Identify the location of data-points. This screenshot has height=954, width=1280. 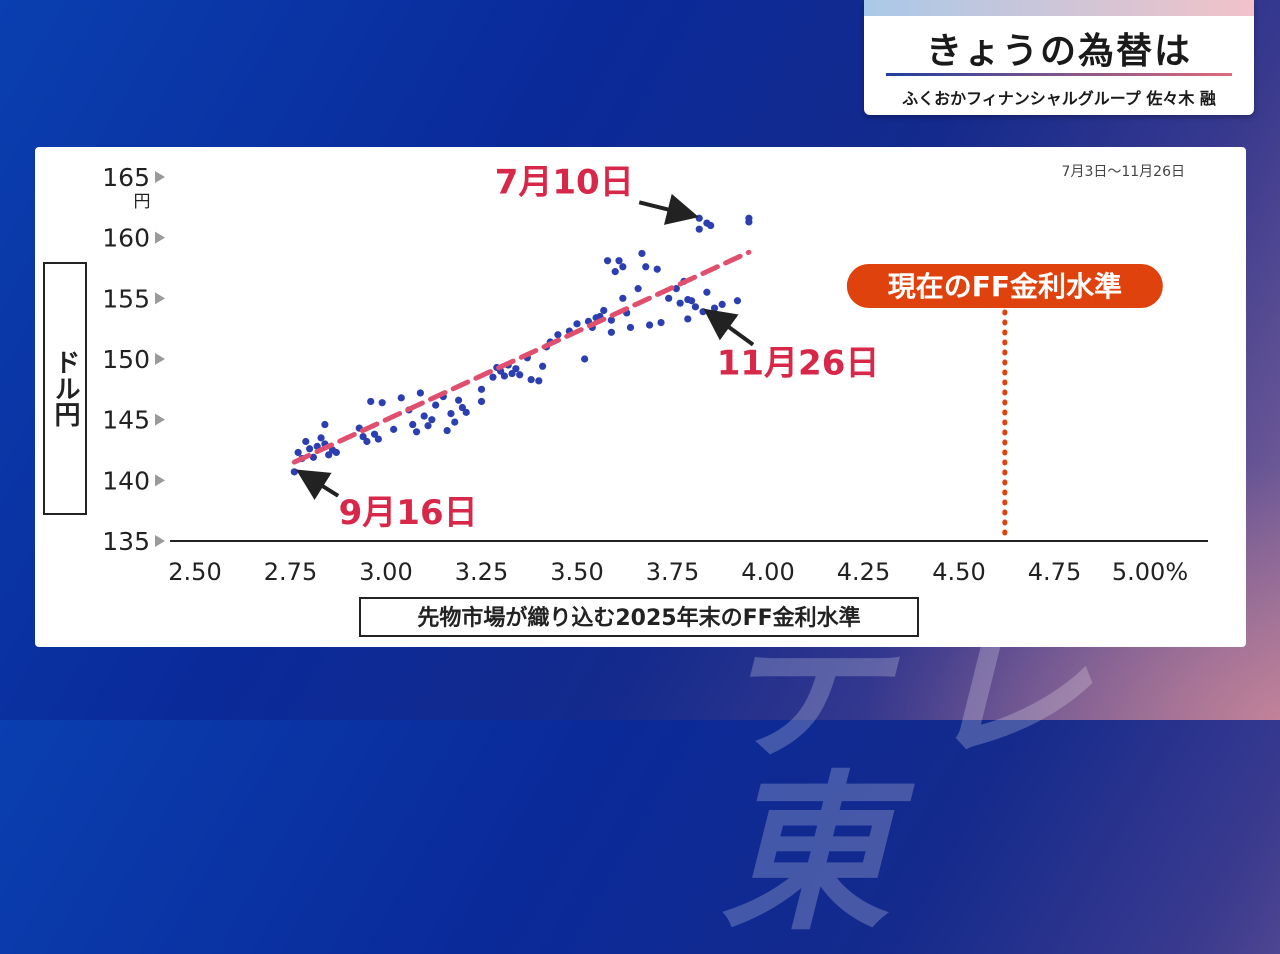
(521, 345).